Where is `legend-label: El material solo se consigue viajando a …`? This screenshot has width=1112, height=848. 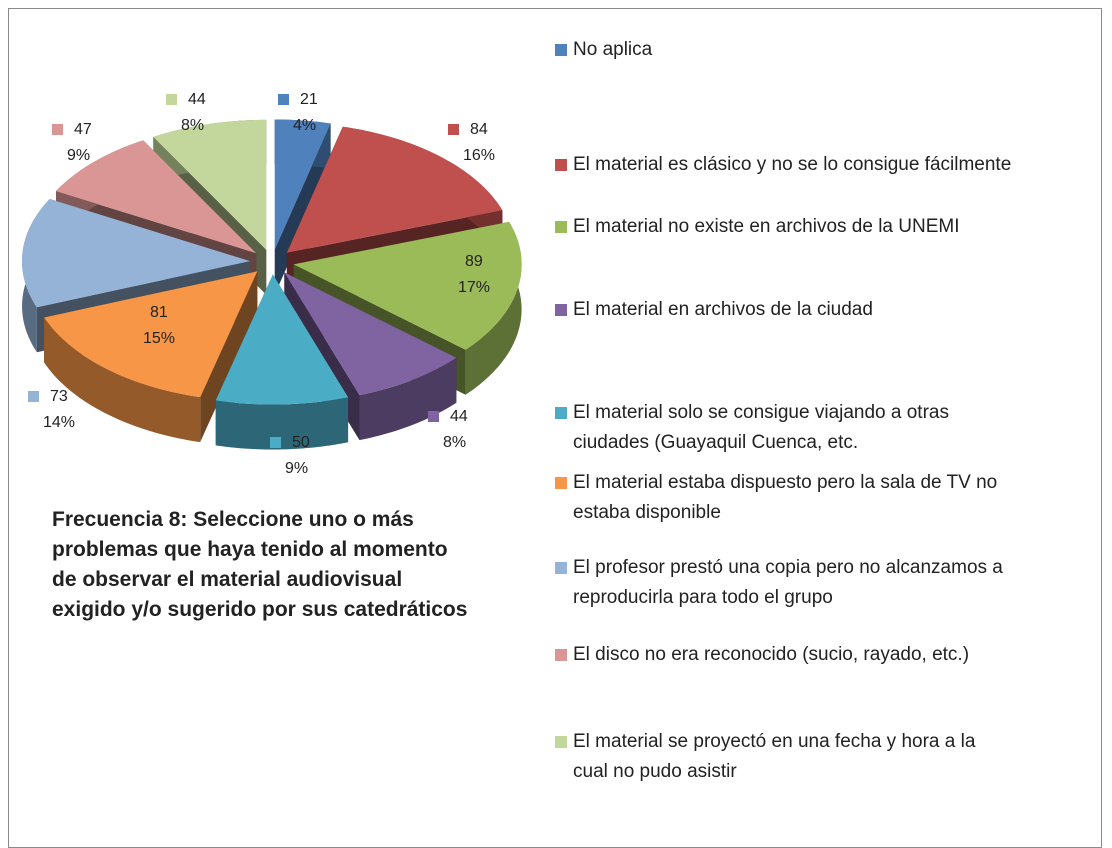
legend-label: El material solo se consigue viajando a … is located at coordinates (761, 427).